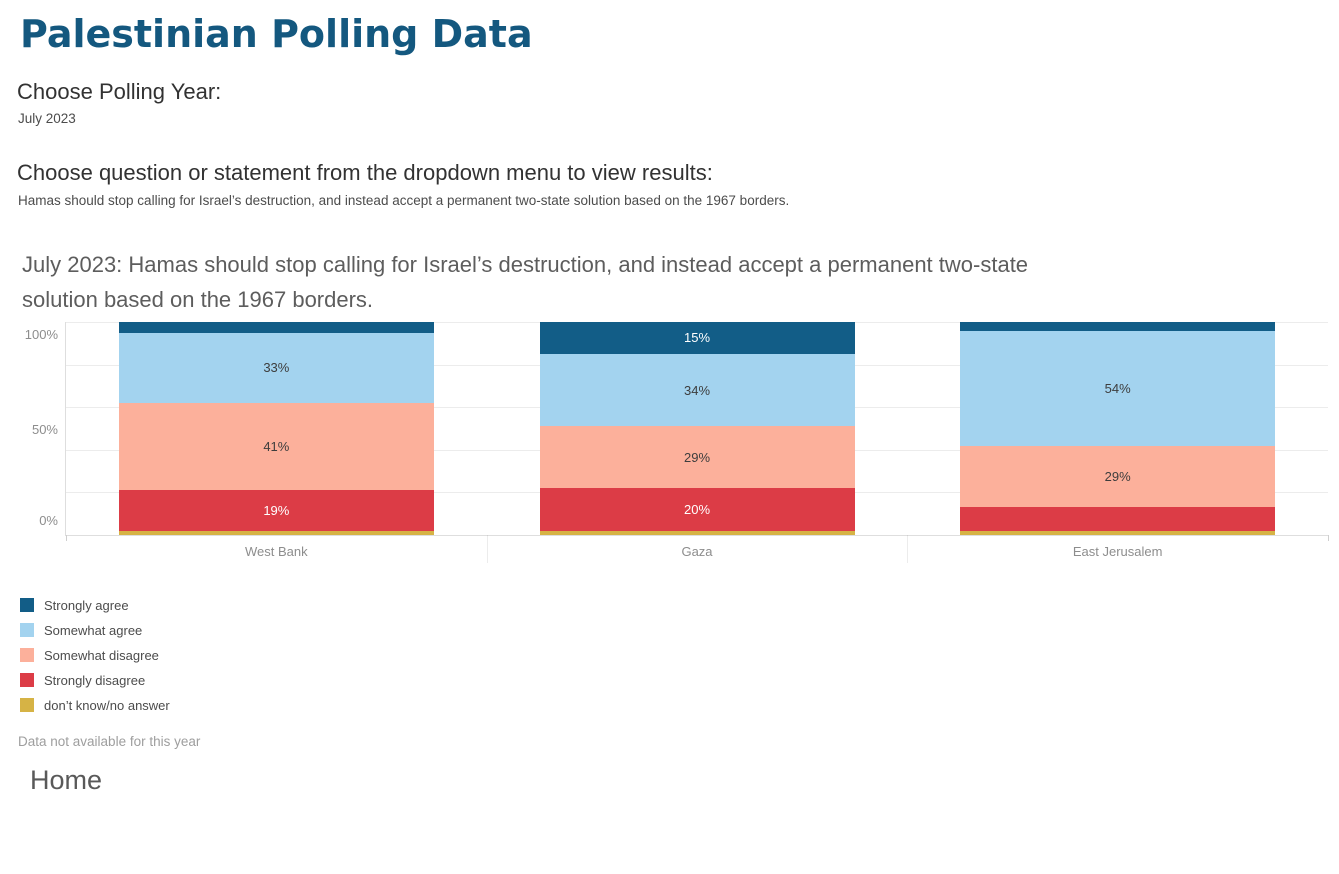 The image size is (1339, 874). I want to click on legend-label: Somewhat agree, so click(93, 630).